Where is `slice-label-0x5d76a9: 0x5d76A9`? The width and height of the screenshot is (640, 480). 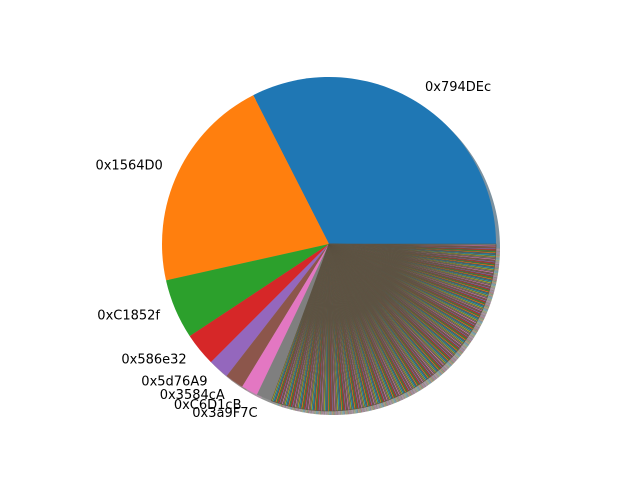
slice-label-0x5d76a9: 0x5d76A9 is located at coordinates (174, 381).